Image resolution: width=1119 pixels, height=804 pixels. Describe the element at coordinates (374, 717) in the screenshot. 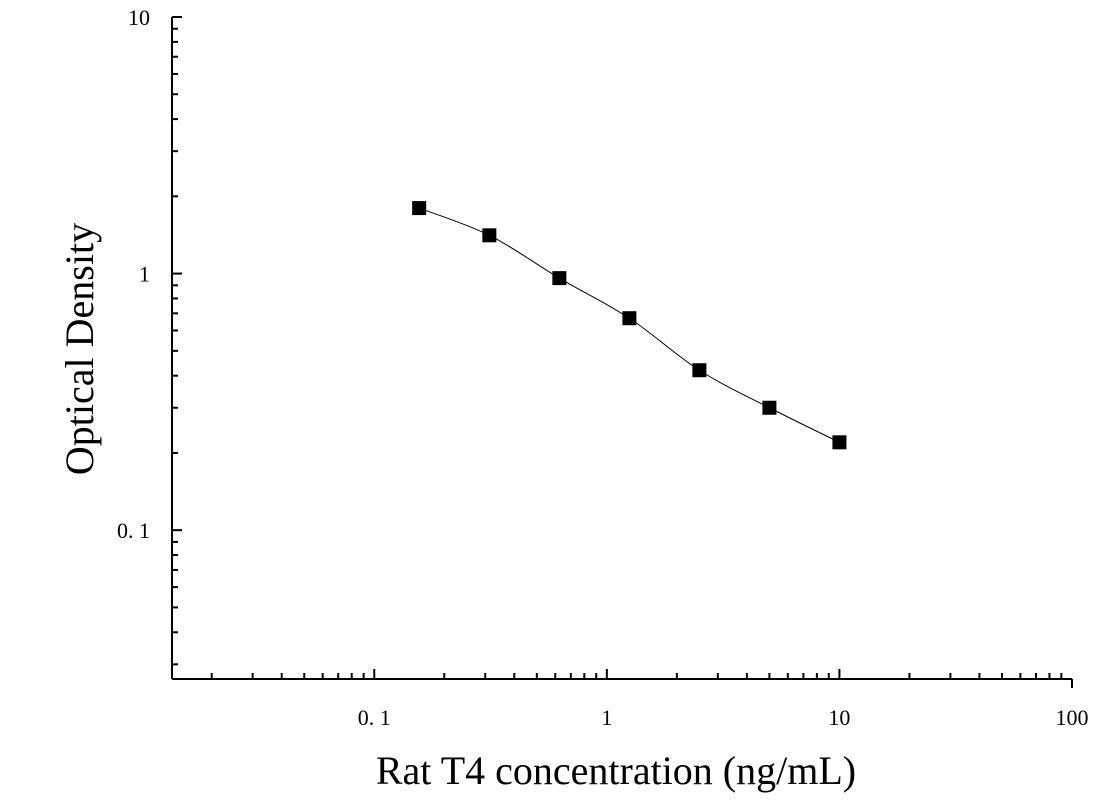

I see `x-tick-label: 0. 1` at that location.